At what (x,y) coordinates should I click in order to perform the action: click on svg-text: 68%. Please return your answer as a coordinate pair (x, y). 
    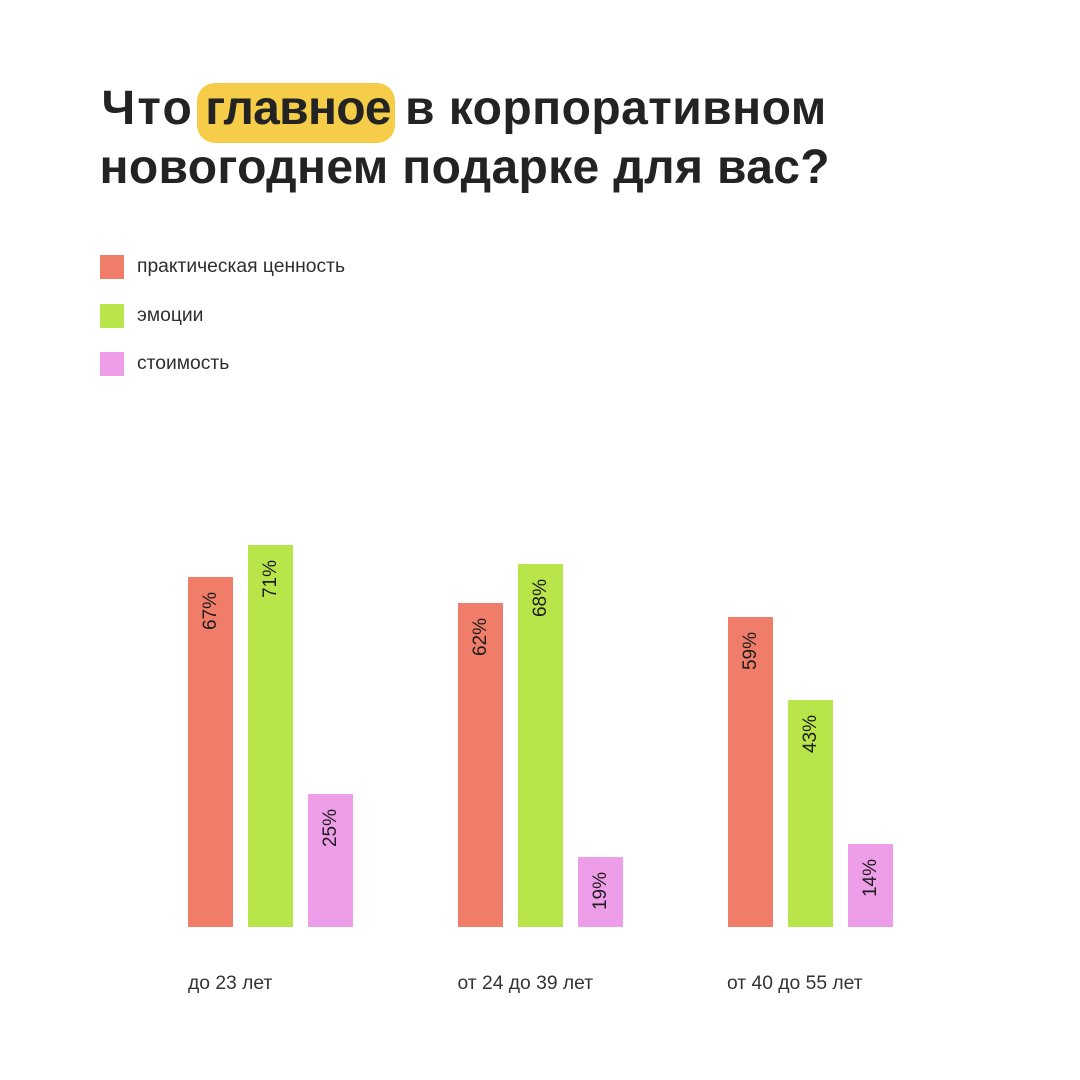
    Looking at the image, I should click on (540, 598).